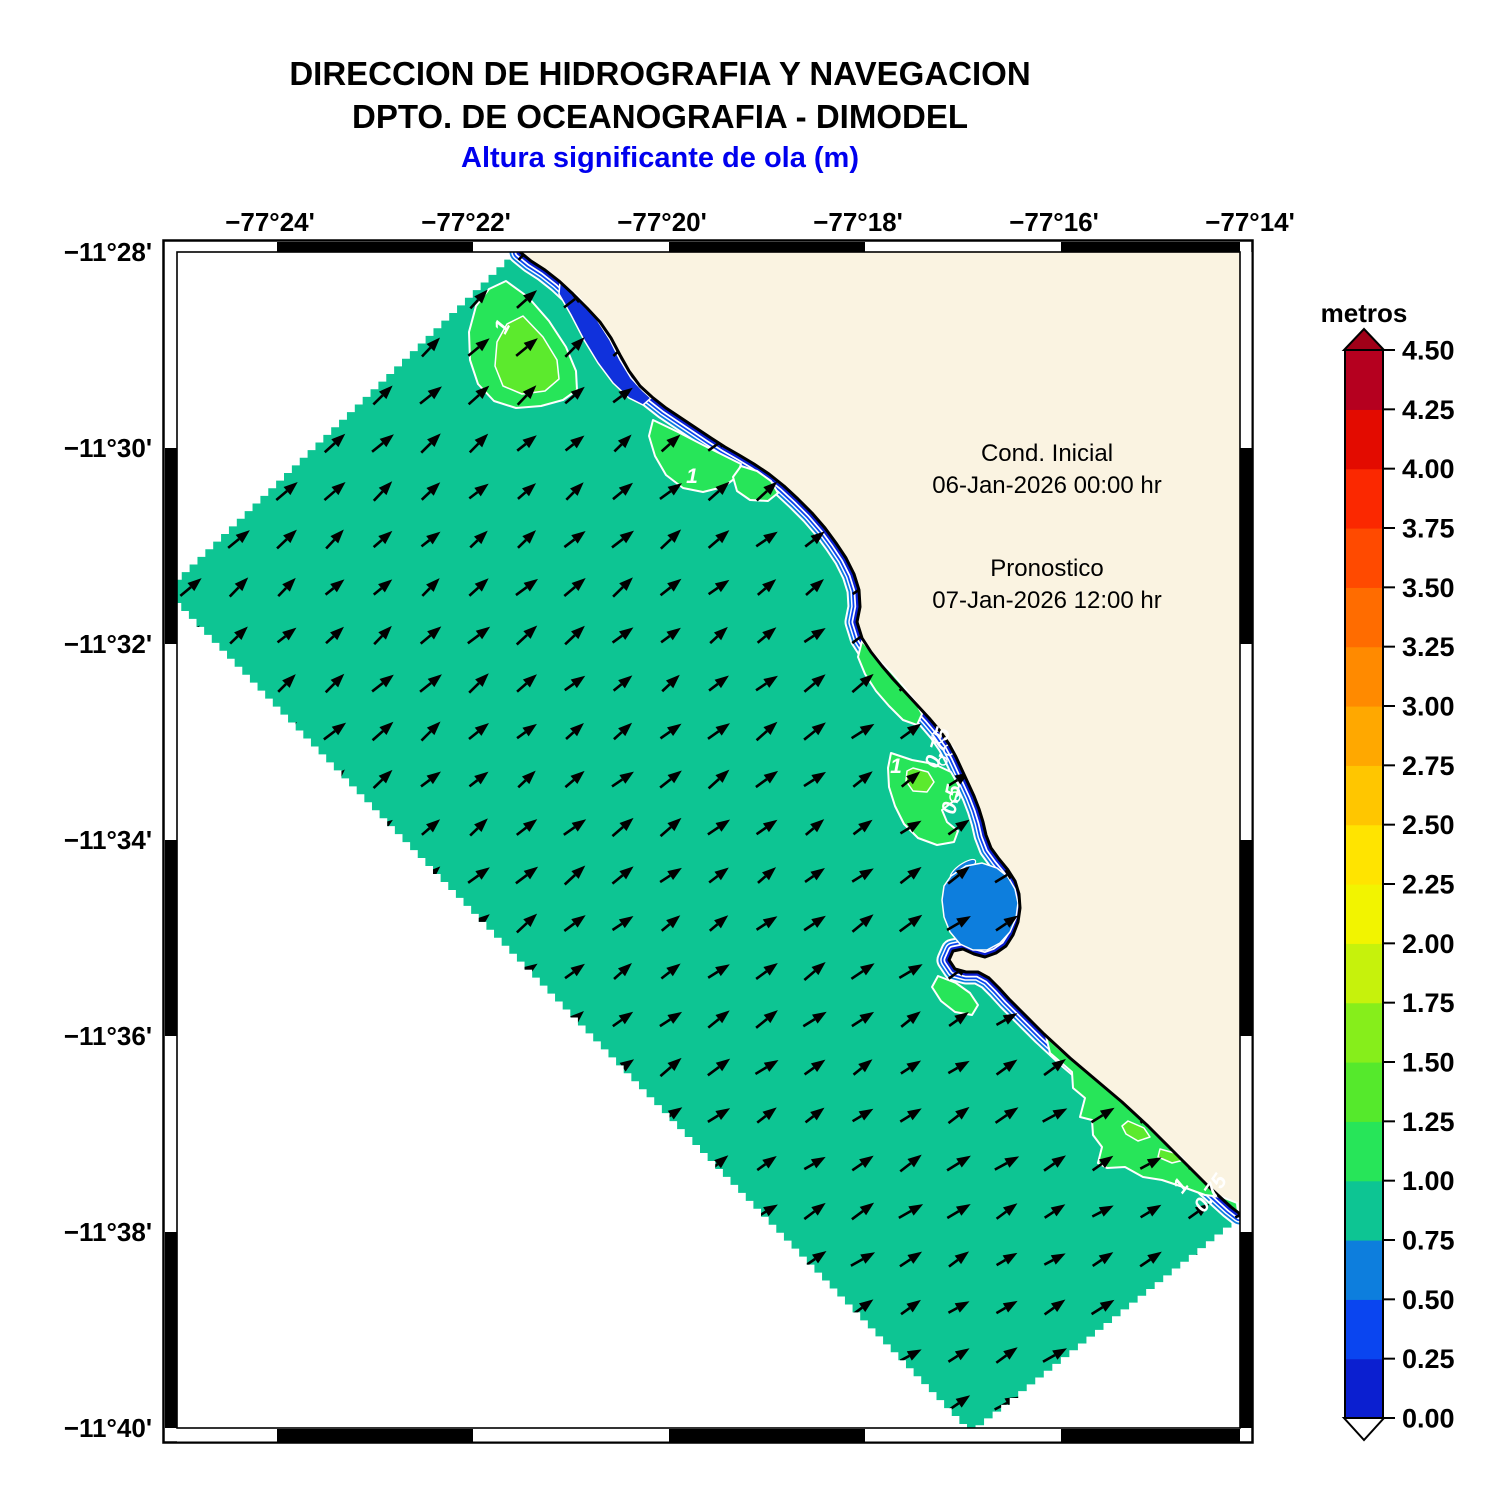  I want to click on y-tick-label: −11°32', so click(108, 644).